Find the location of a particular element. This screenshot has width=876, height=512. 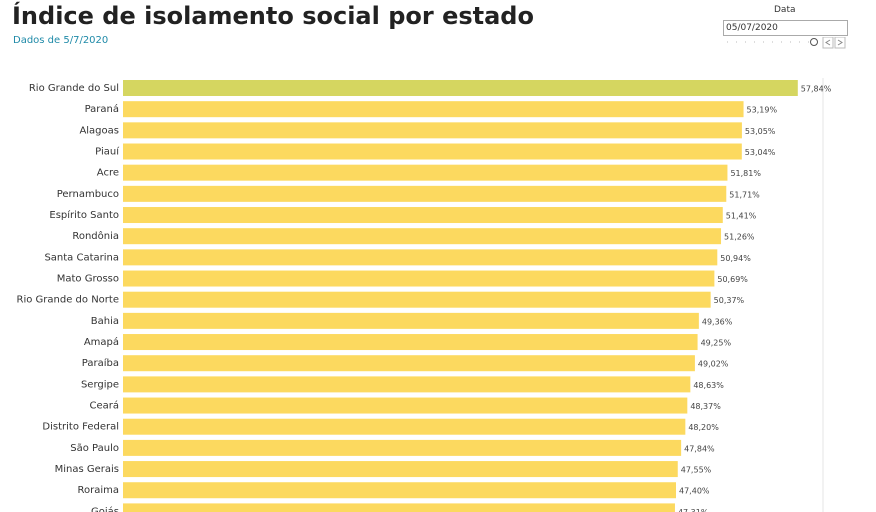

value-label: 57,84% is located at coordinates (816, 89).